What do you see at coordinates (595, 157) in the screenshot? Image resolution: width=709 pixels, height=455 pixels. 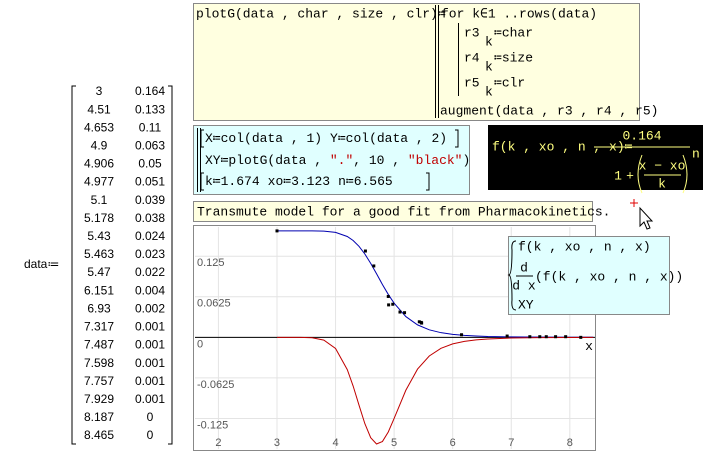 I see `model-box` at bounding box center [595, 157].